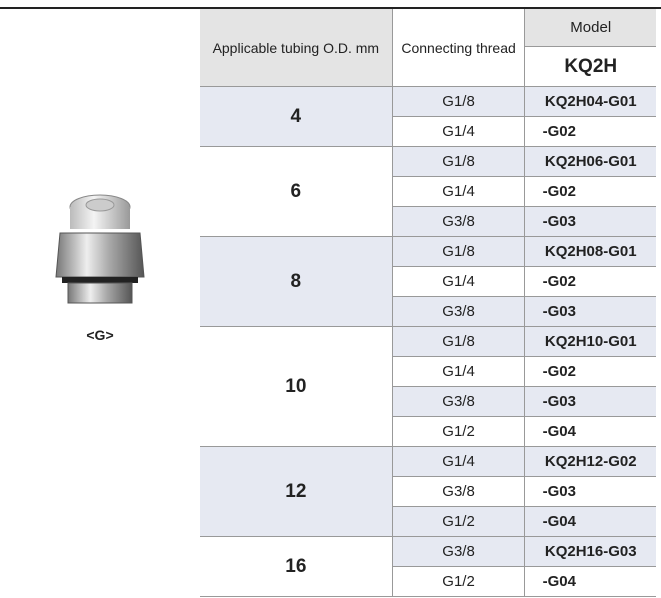  Describe the element at coordinates (590, 28) in the screenshot. I see `header-model: Model` at that location.